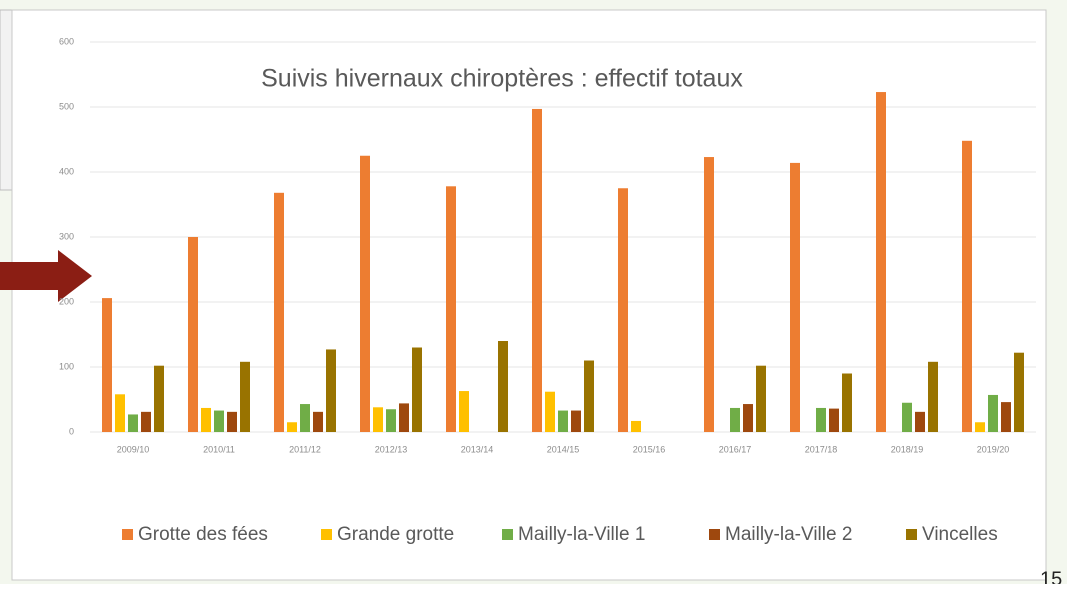  What do you see at coordinates (66, 366) in the screenshot?
I see `y-tick-label: 100` at bounding box center [66, 366].